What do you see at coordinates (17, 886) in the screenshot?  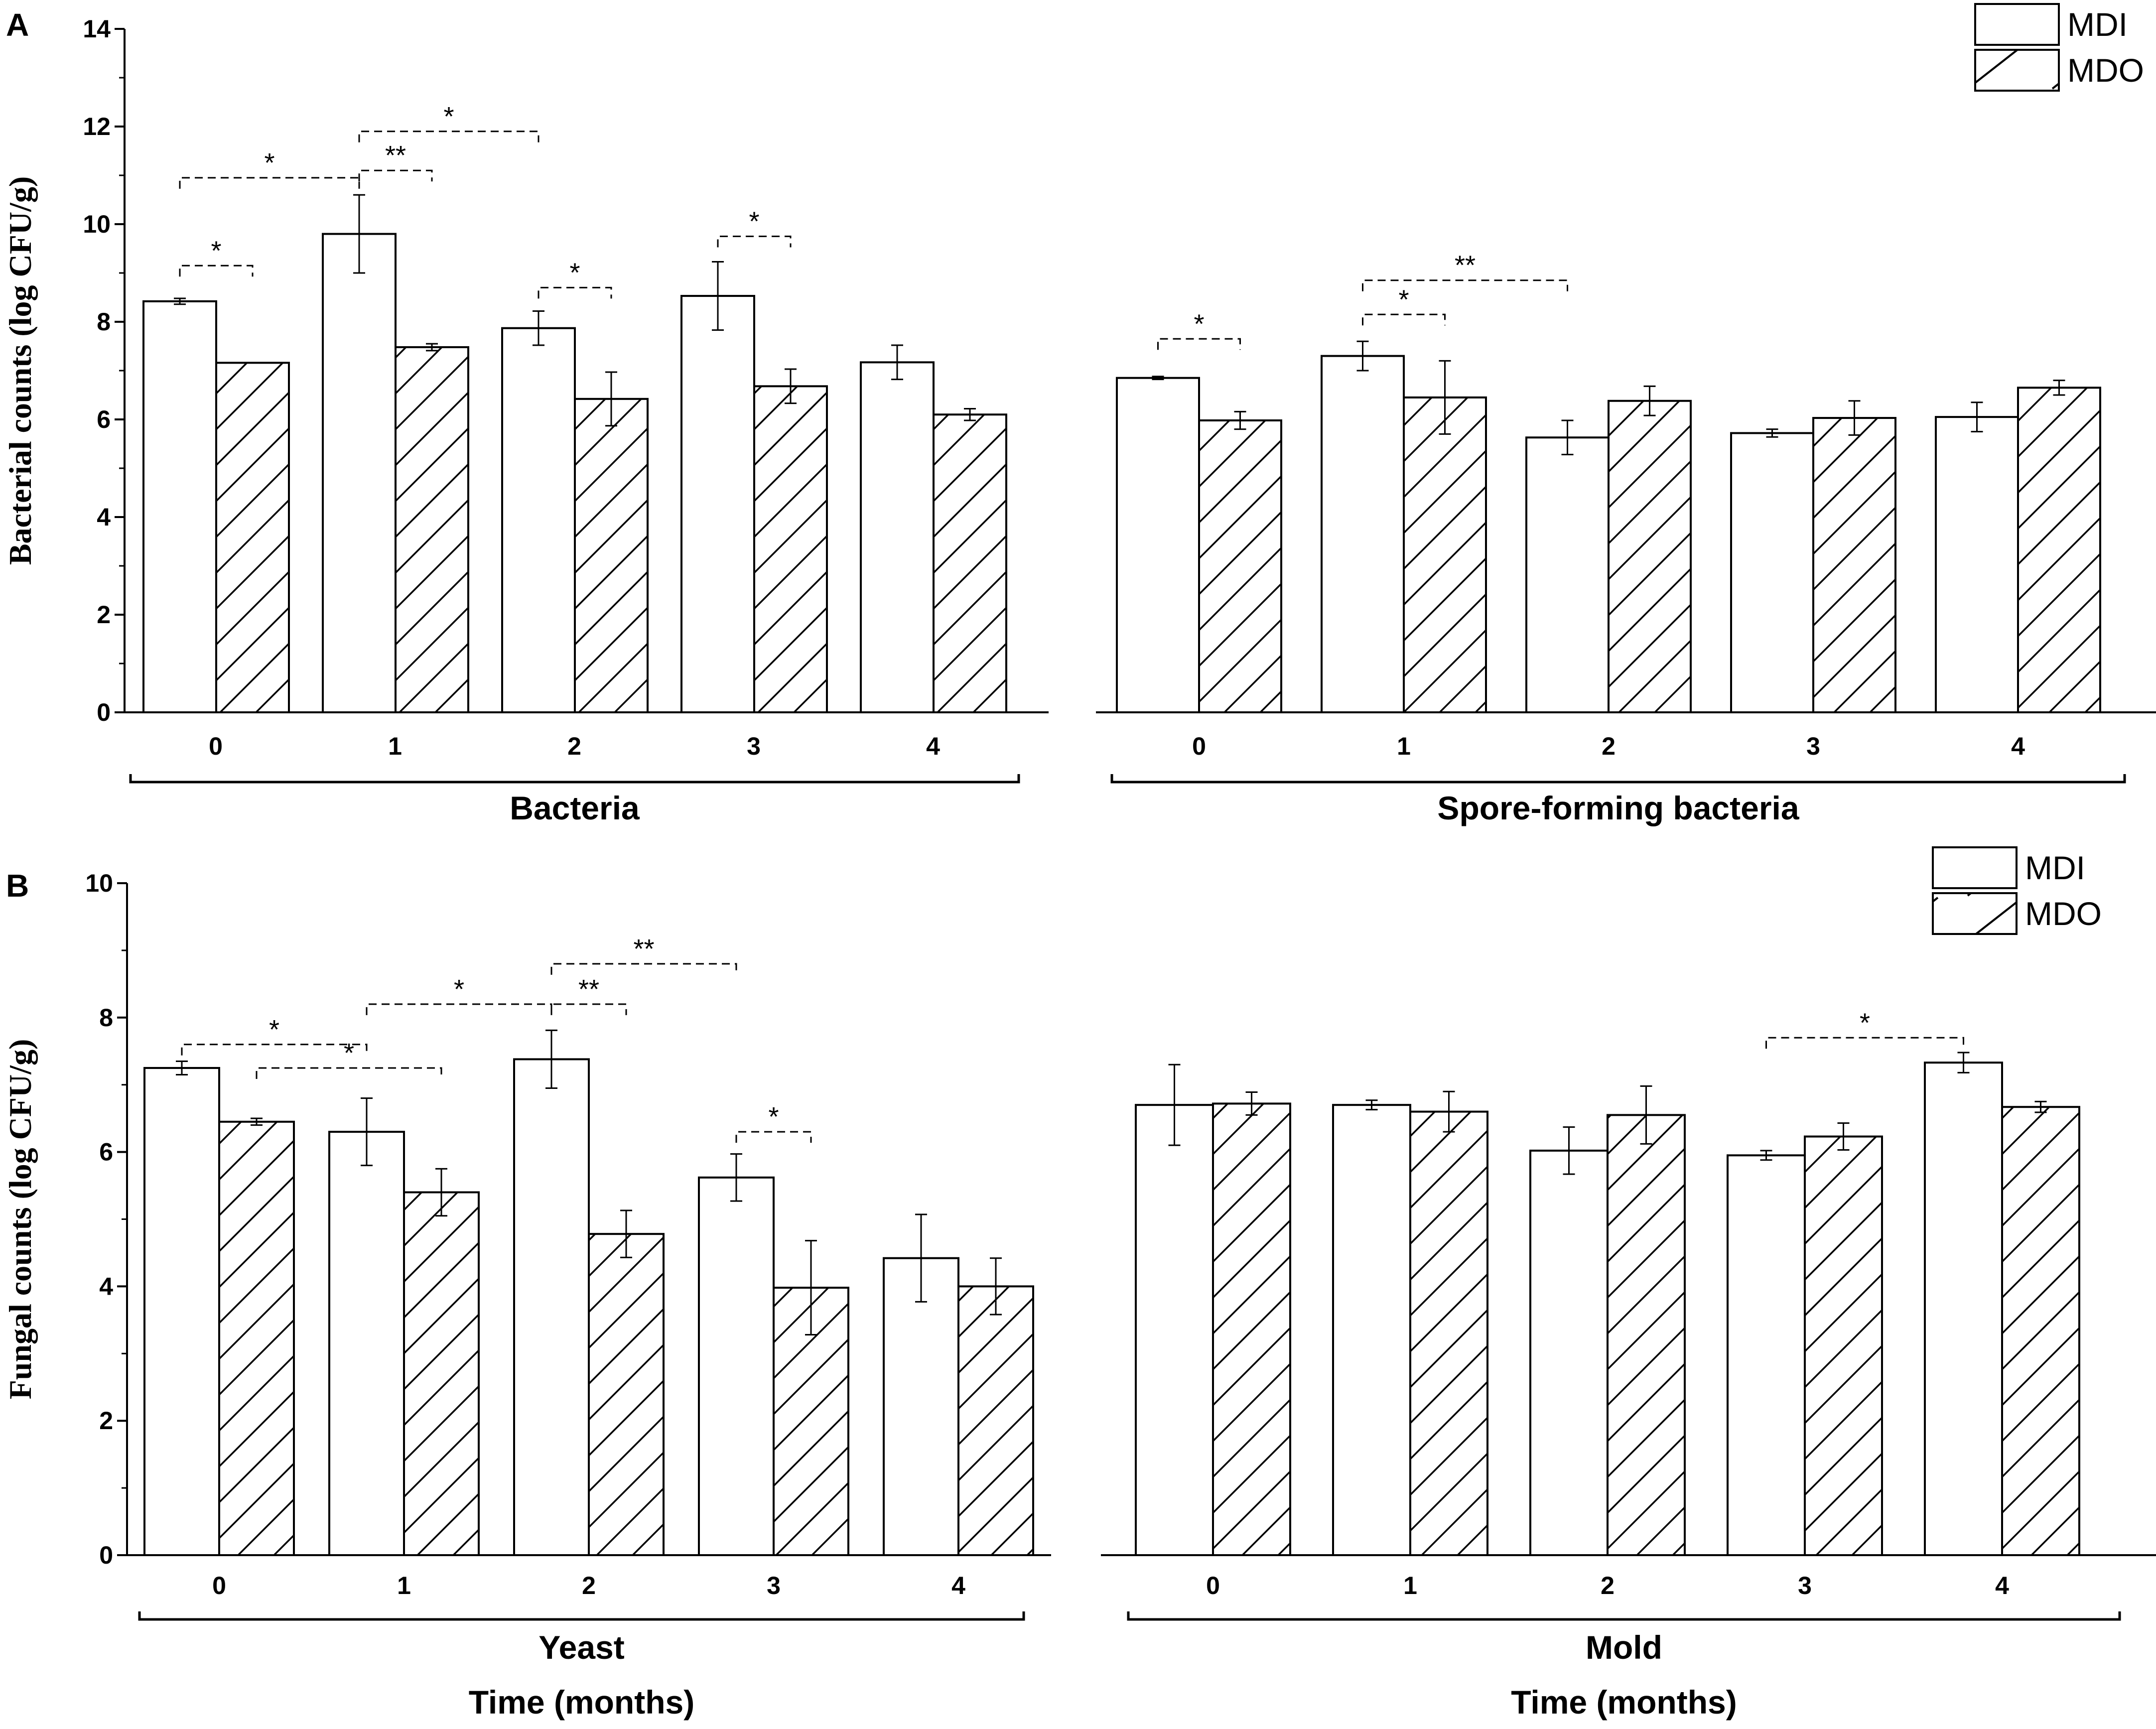 I see `panel-letter-B: B` at bounding box center [17, 886].